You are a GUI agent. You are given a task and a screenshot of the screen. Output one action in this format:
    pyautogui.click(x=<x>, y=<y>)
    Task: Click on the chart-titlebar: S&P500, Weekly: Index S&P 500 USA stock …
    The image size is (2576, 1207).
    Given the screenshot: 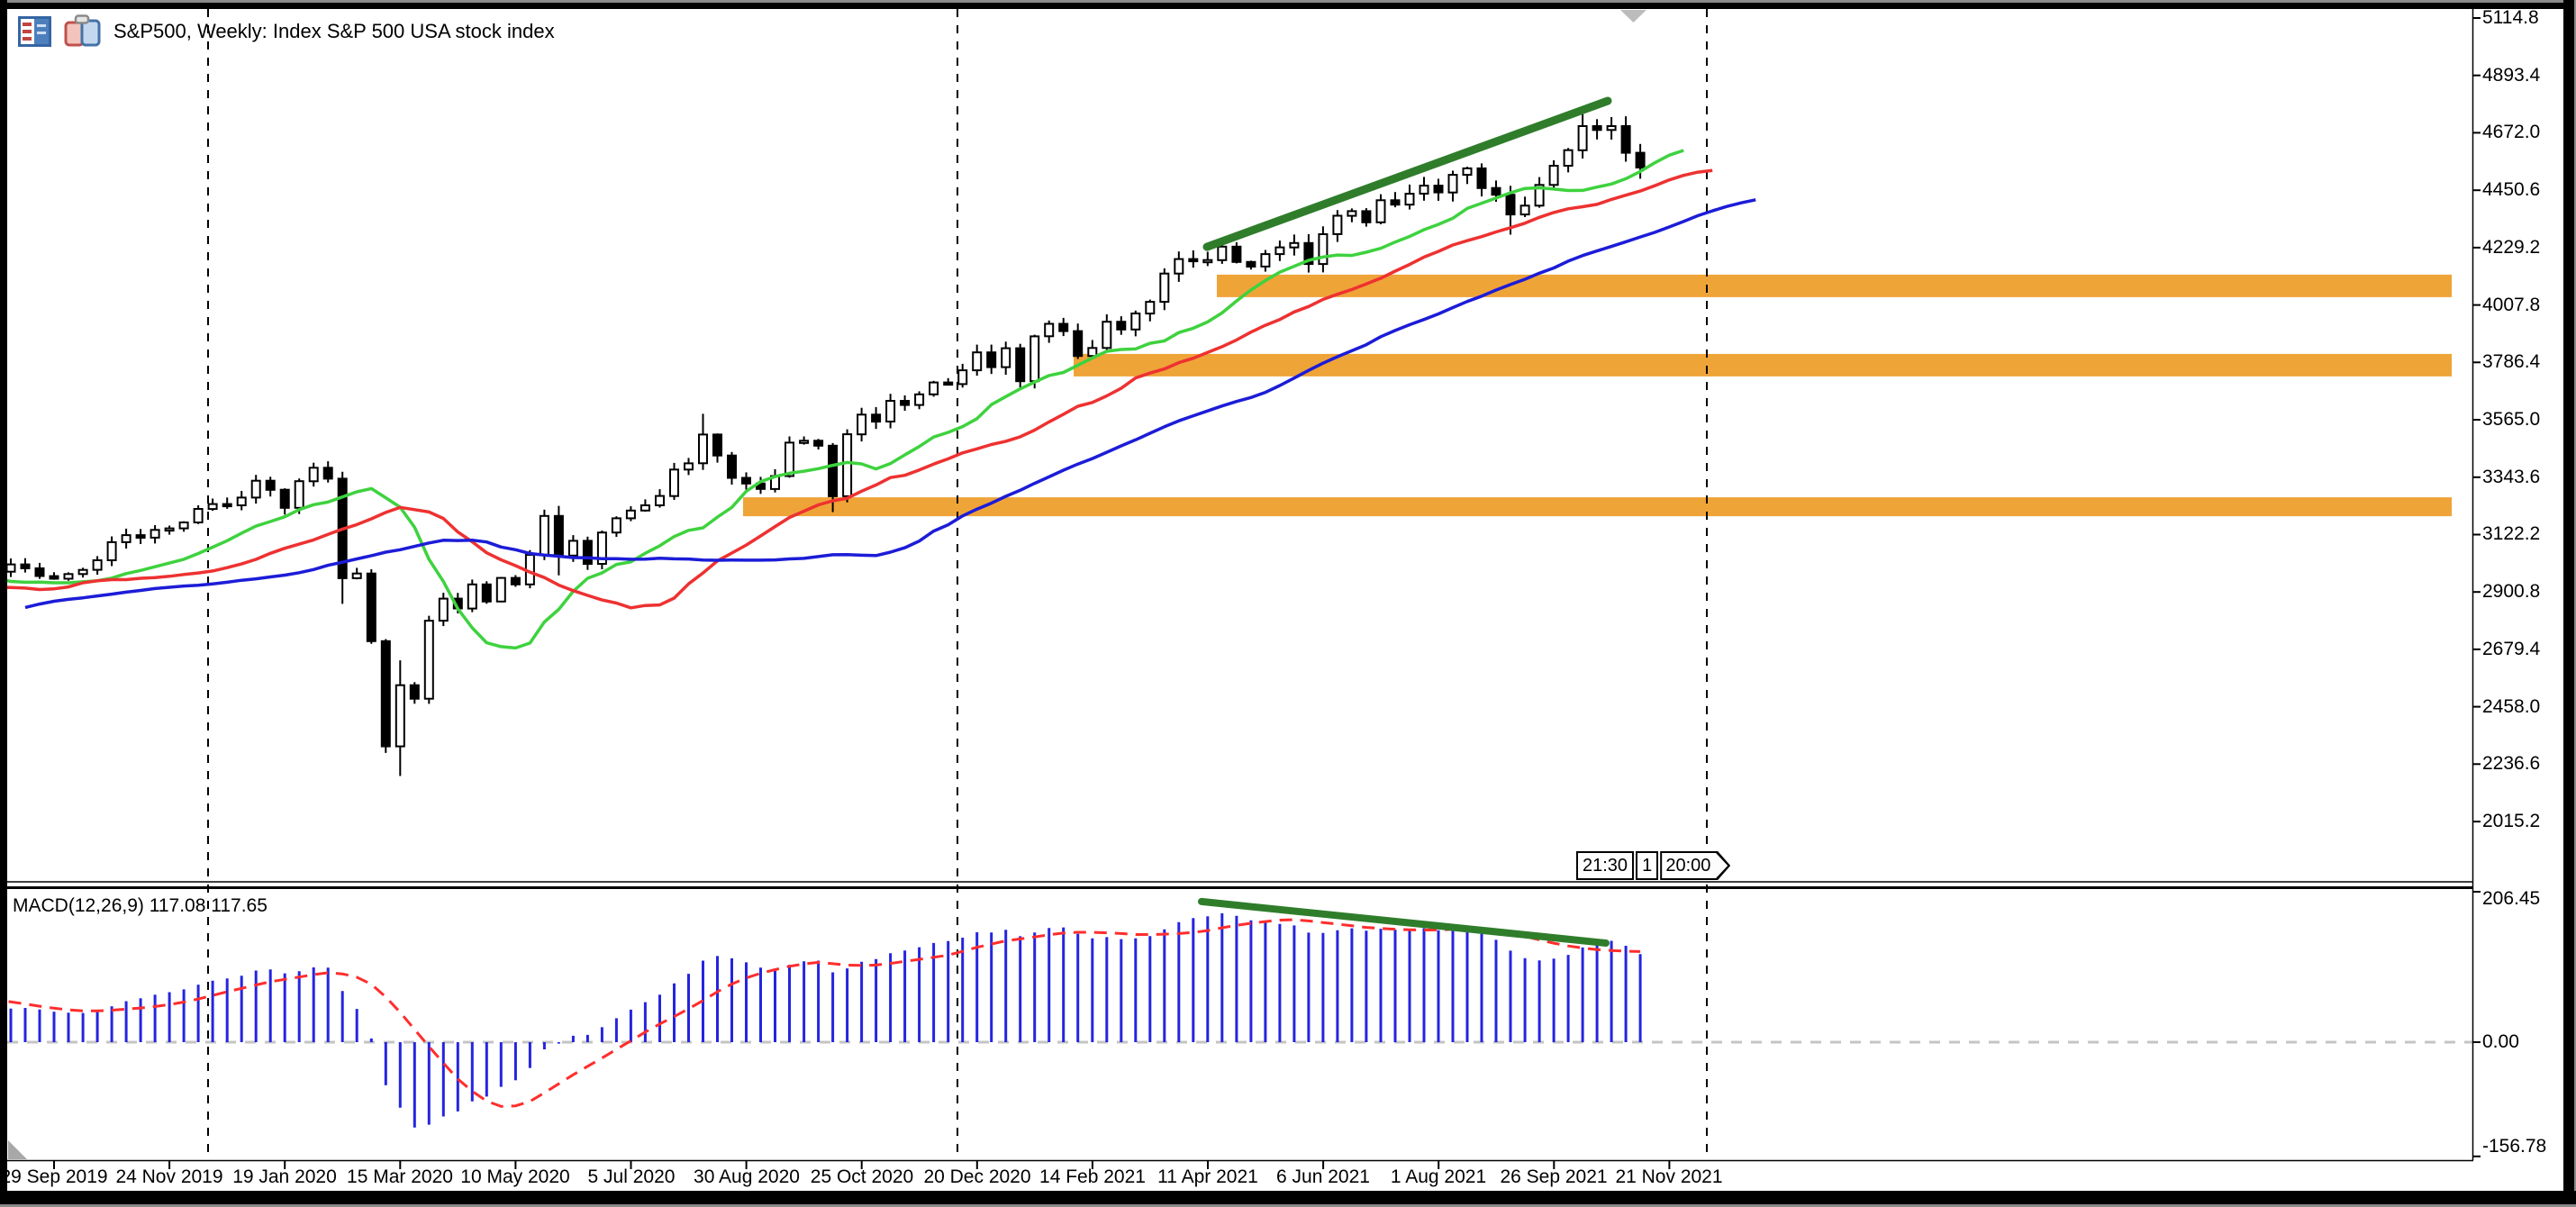 What is the action you would take?
    pyautogui.click(x=287, y=31)
    